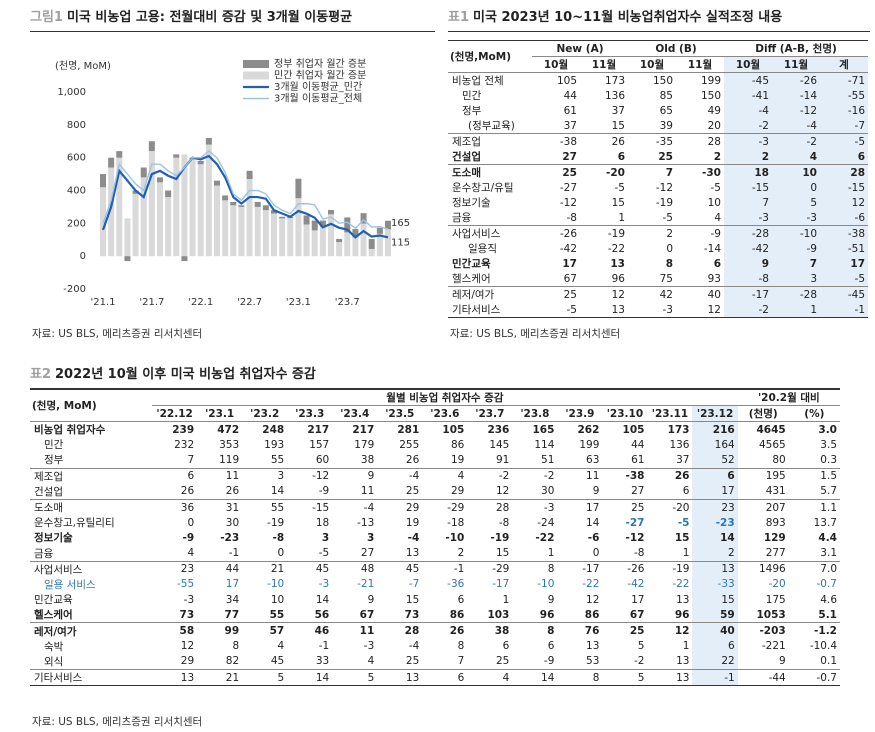 Image resolution: width=875 pixels, height=732 pixels. Describe the element at coordinates (670, 413) in the screenshot. I see `header-cell: '23.11` at that location.